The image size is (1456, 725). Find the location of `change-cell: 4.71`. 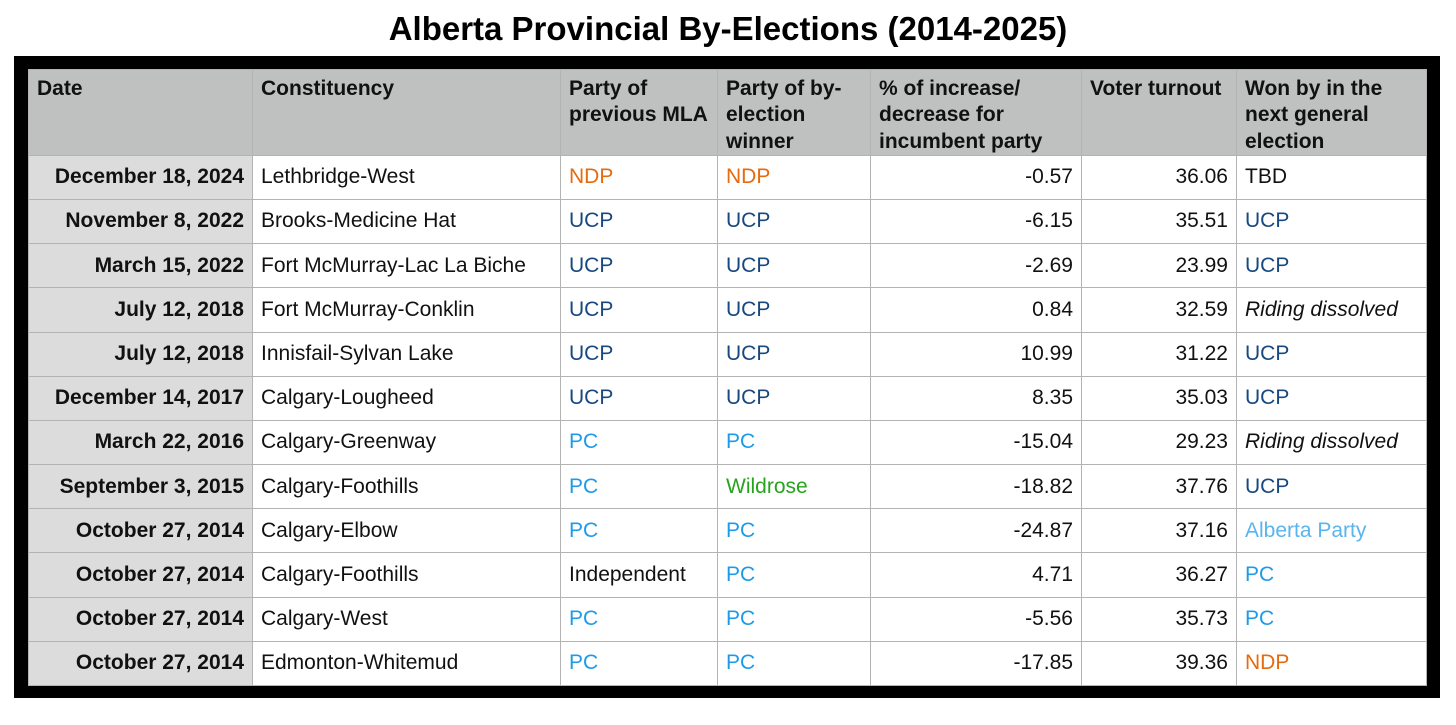

change-cell: 4.71 is located at coordinates (976, 575).